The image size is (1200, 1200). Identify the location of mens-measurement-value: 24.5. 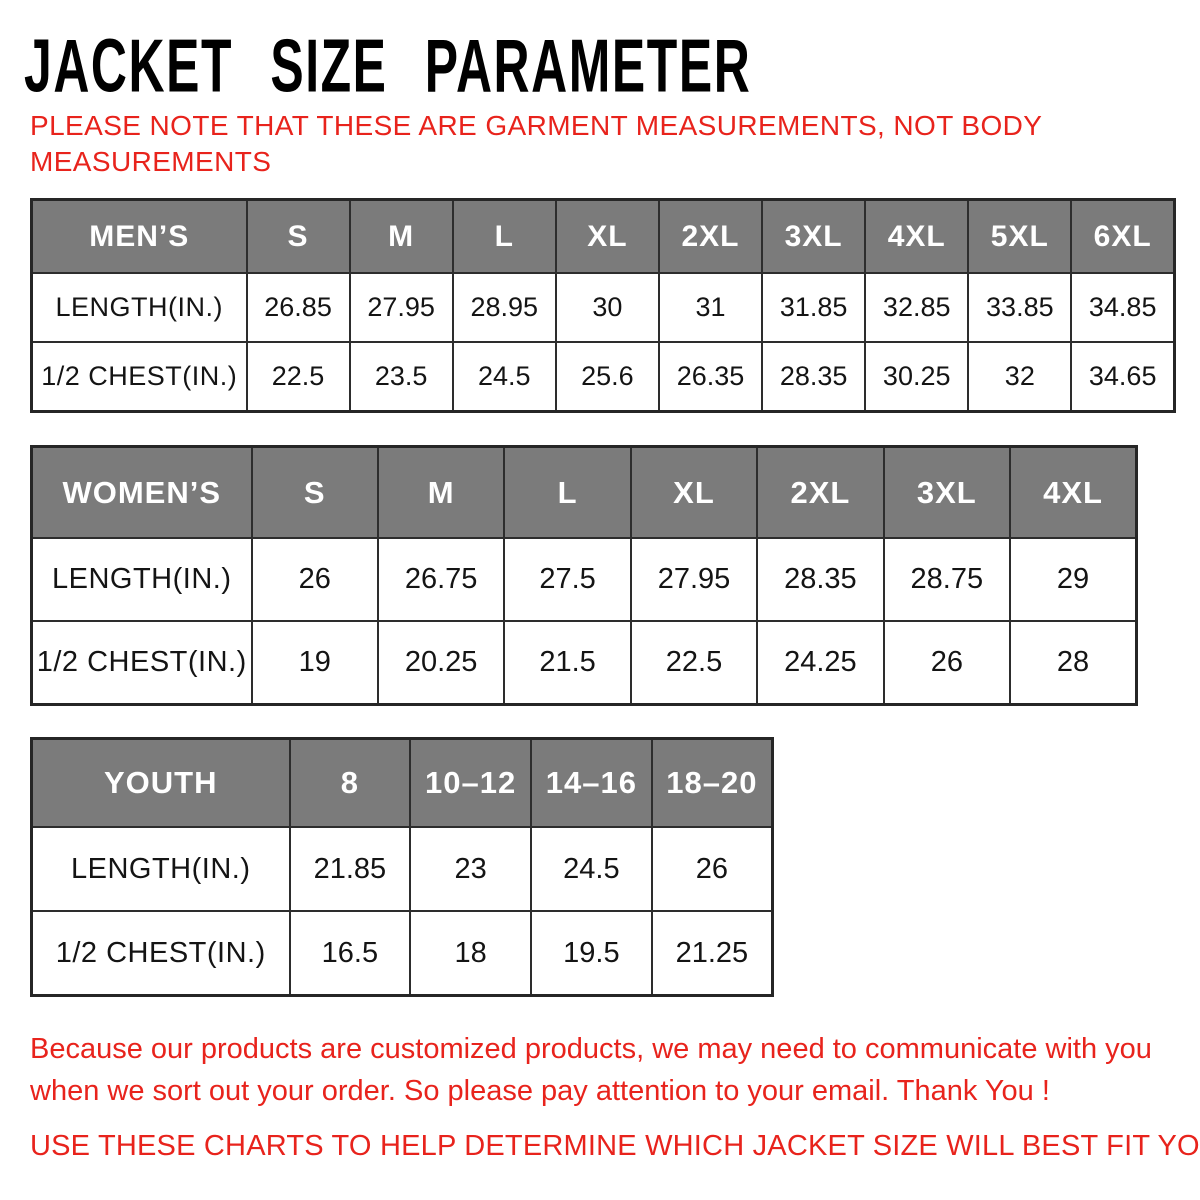
(504, 377).